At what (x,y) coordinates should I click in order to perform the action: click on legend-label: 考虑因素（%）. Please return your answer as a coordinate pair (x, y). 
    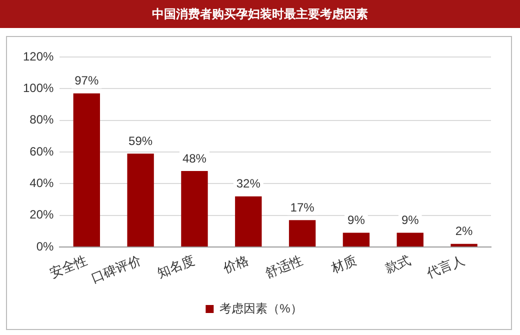
    Looking at the image, I should click on (261, 308).